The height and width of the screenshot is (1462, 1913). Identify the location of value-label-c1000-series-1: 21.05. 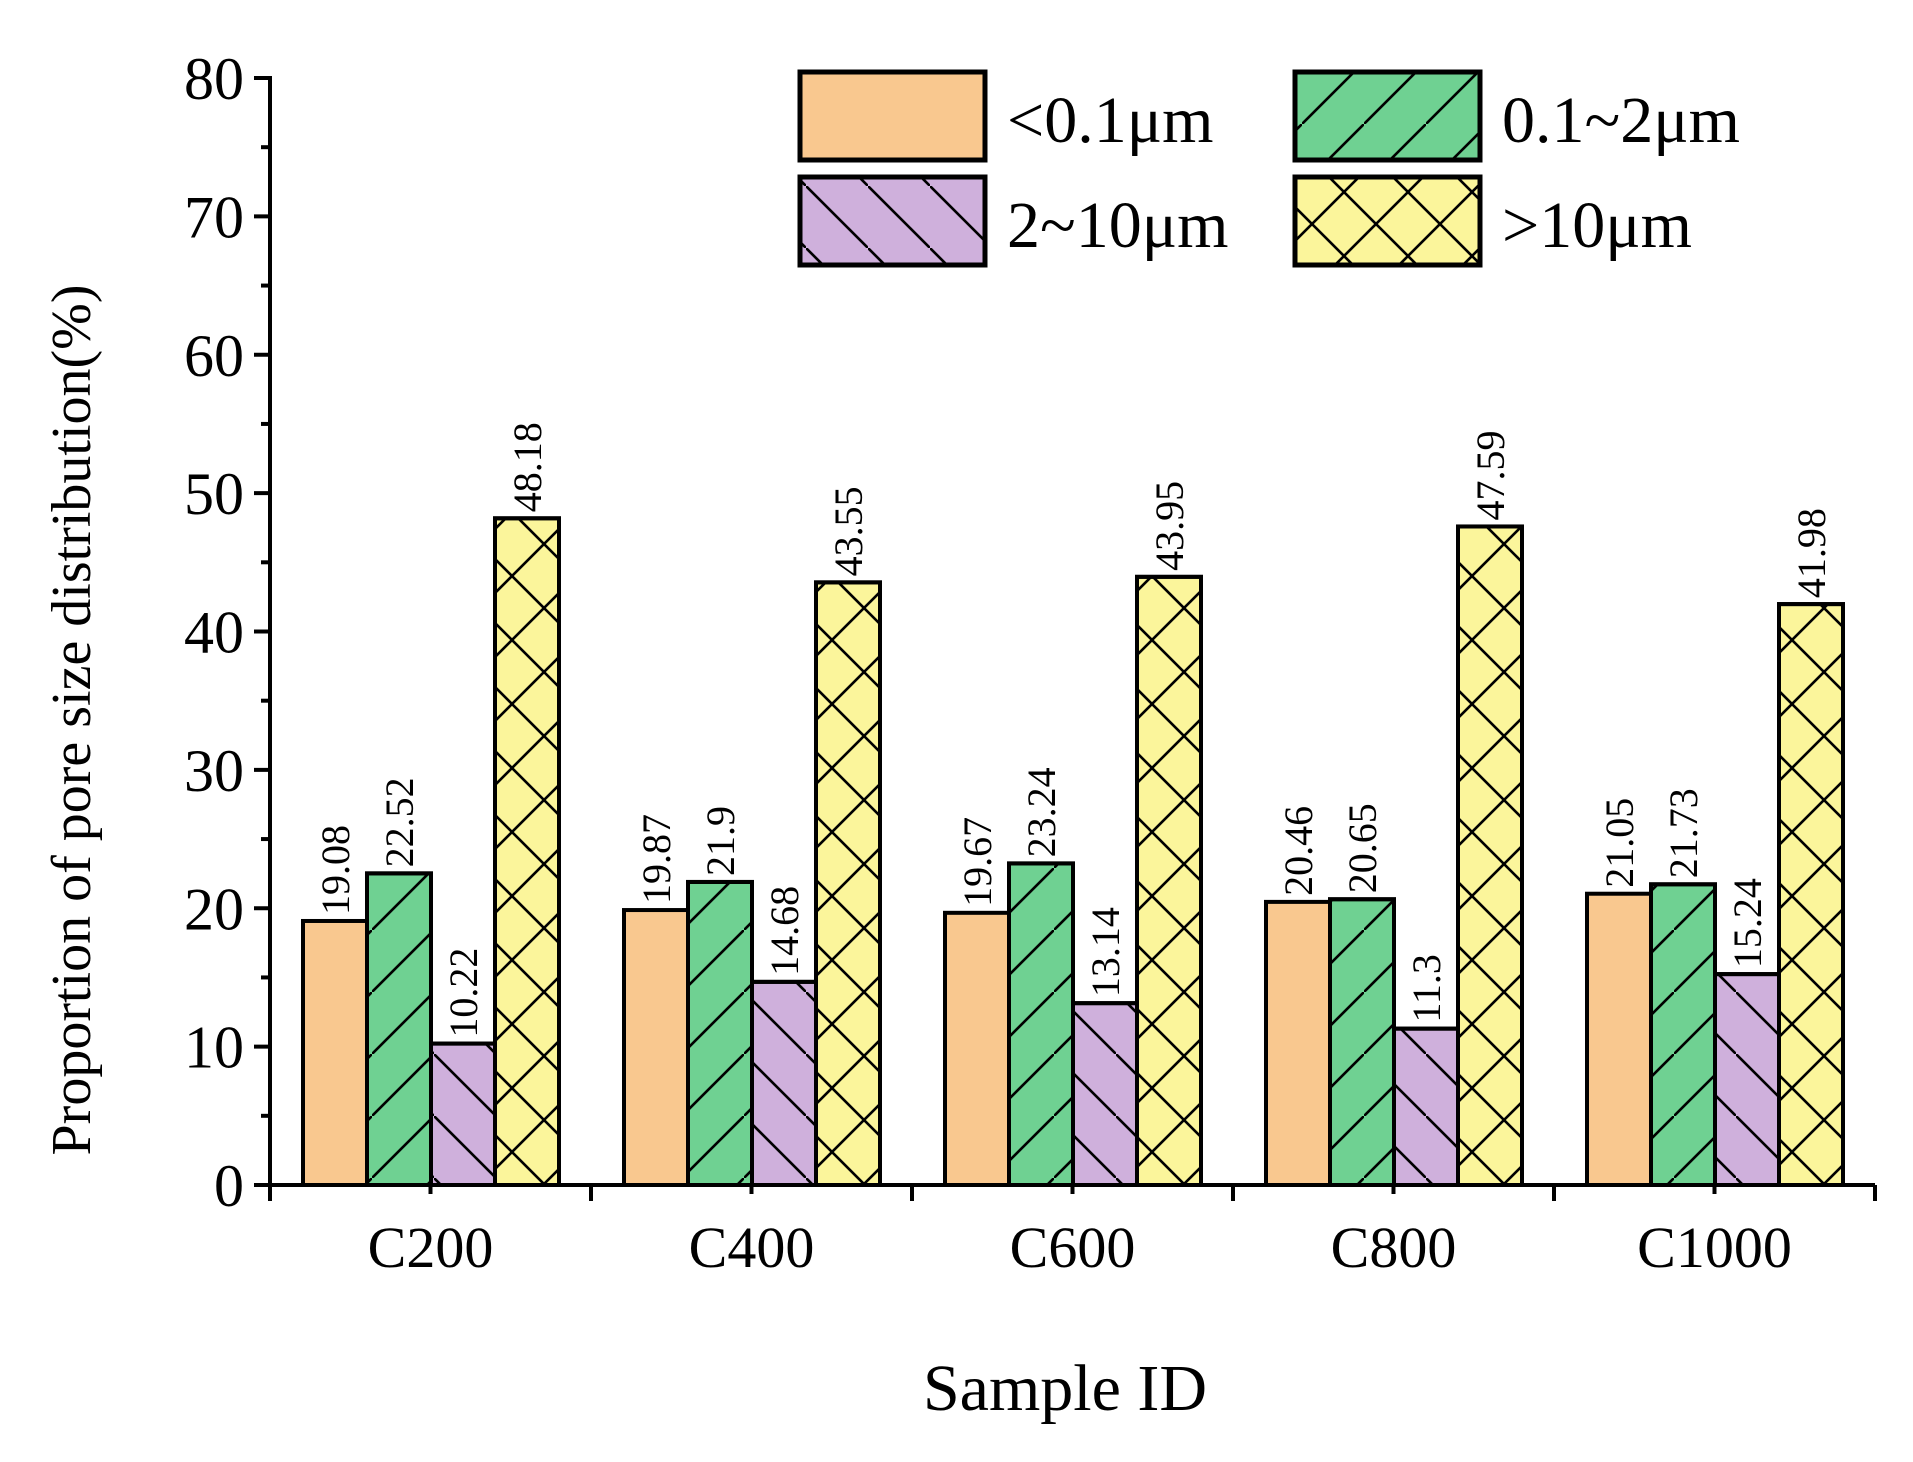
(1619, 843).